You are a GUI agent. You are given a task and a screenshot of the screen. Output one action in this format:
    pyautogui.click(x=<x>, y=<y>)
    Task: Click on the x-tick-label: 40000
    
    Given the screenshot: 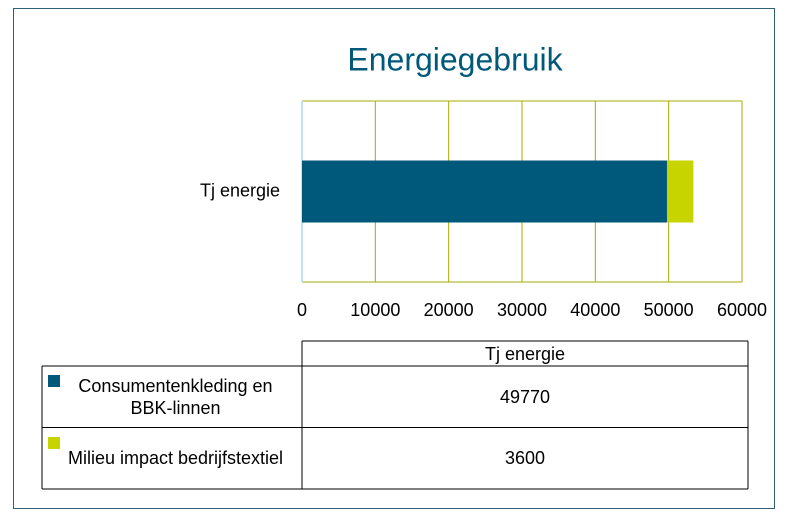 What is the action you would take?
    pyautogui.click(x=595, y=310)
    